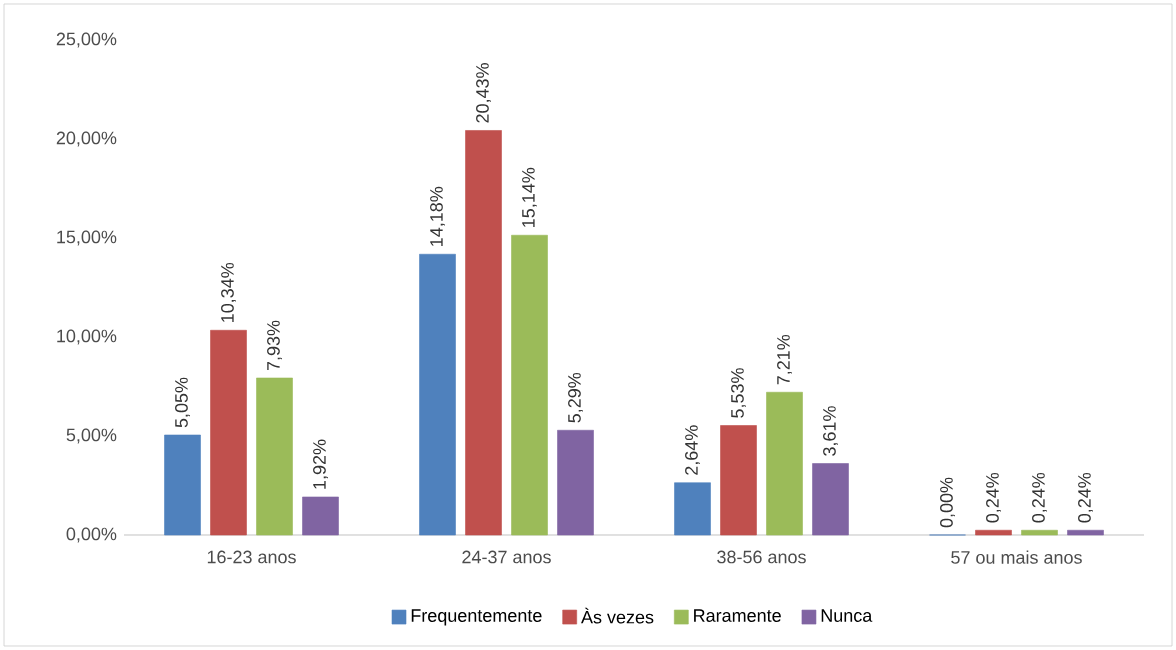 The width and height of the screenshot is (1176, 650). What do you see at coordinates (87, 238) in the screenshot?
I see `y-tick-label: 15,00%` at bounding box center [87, 238].